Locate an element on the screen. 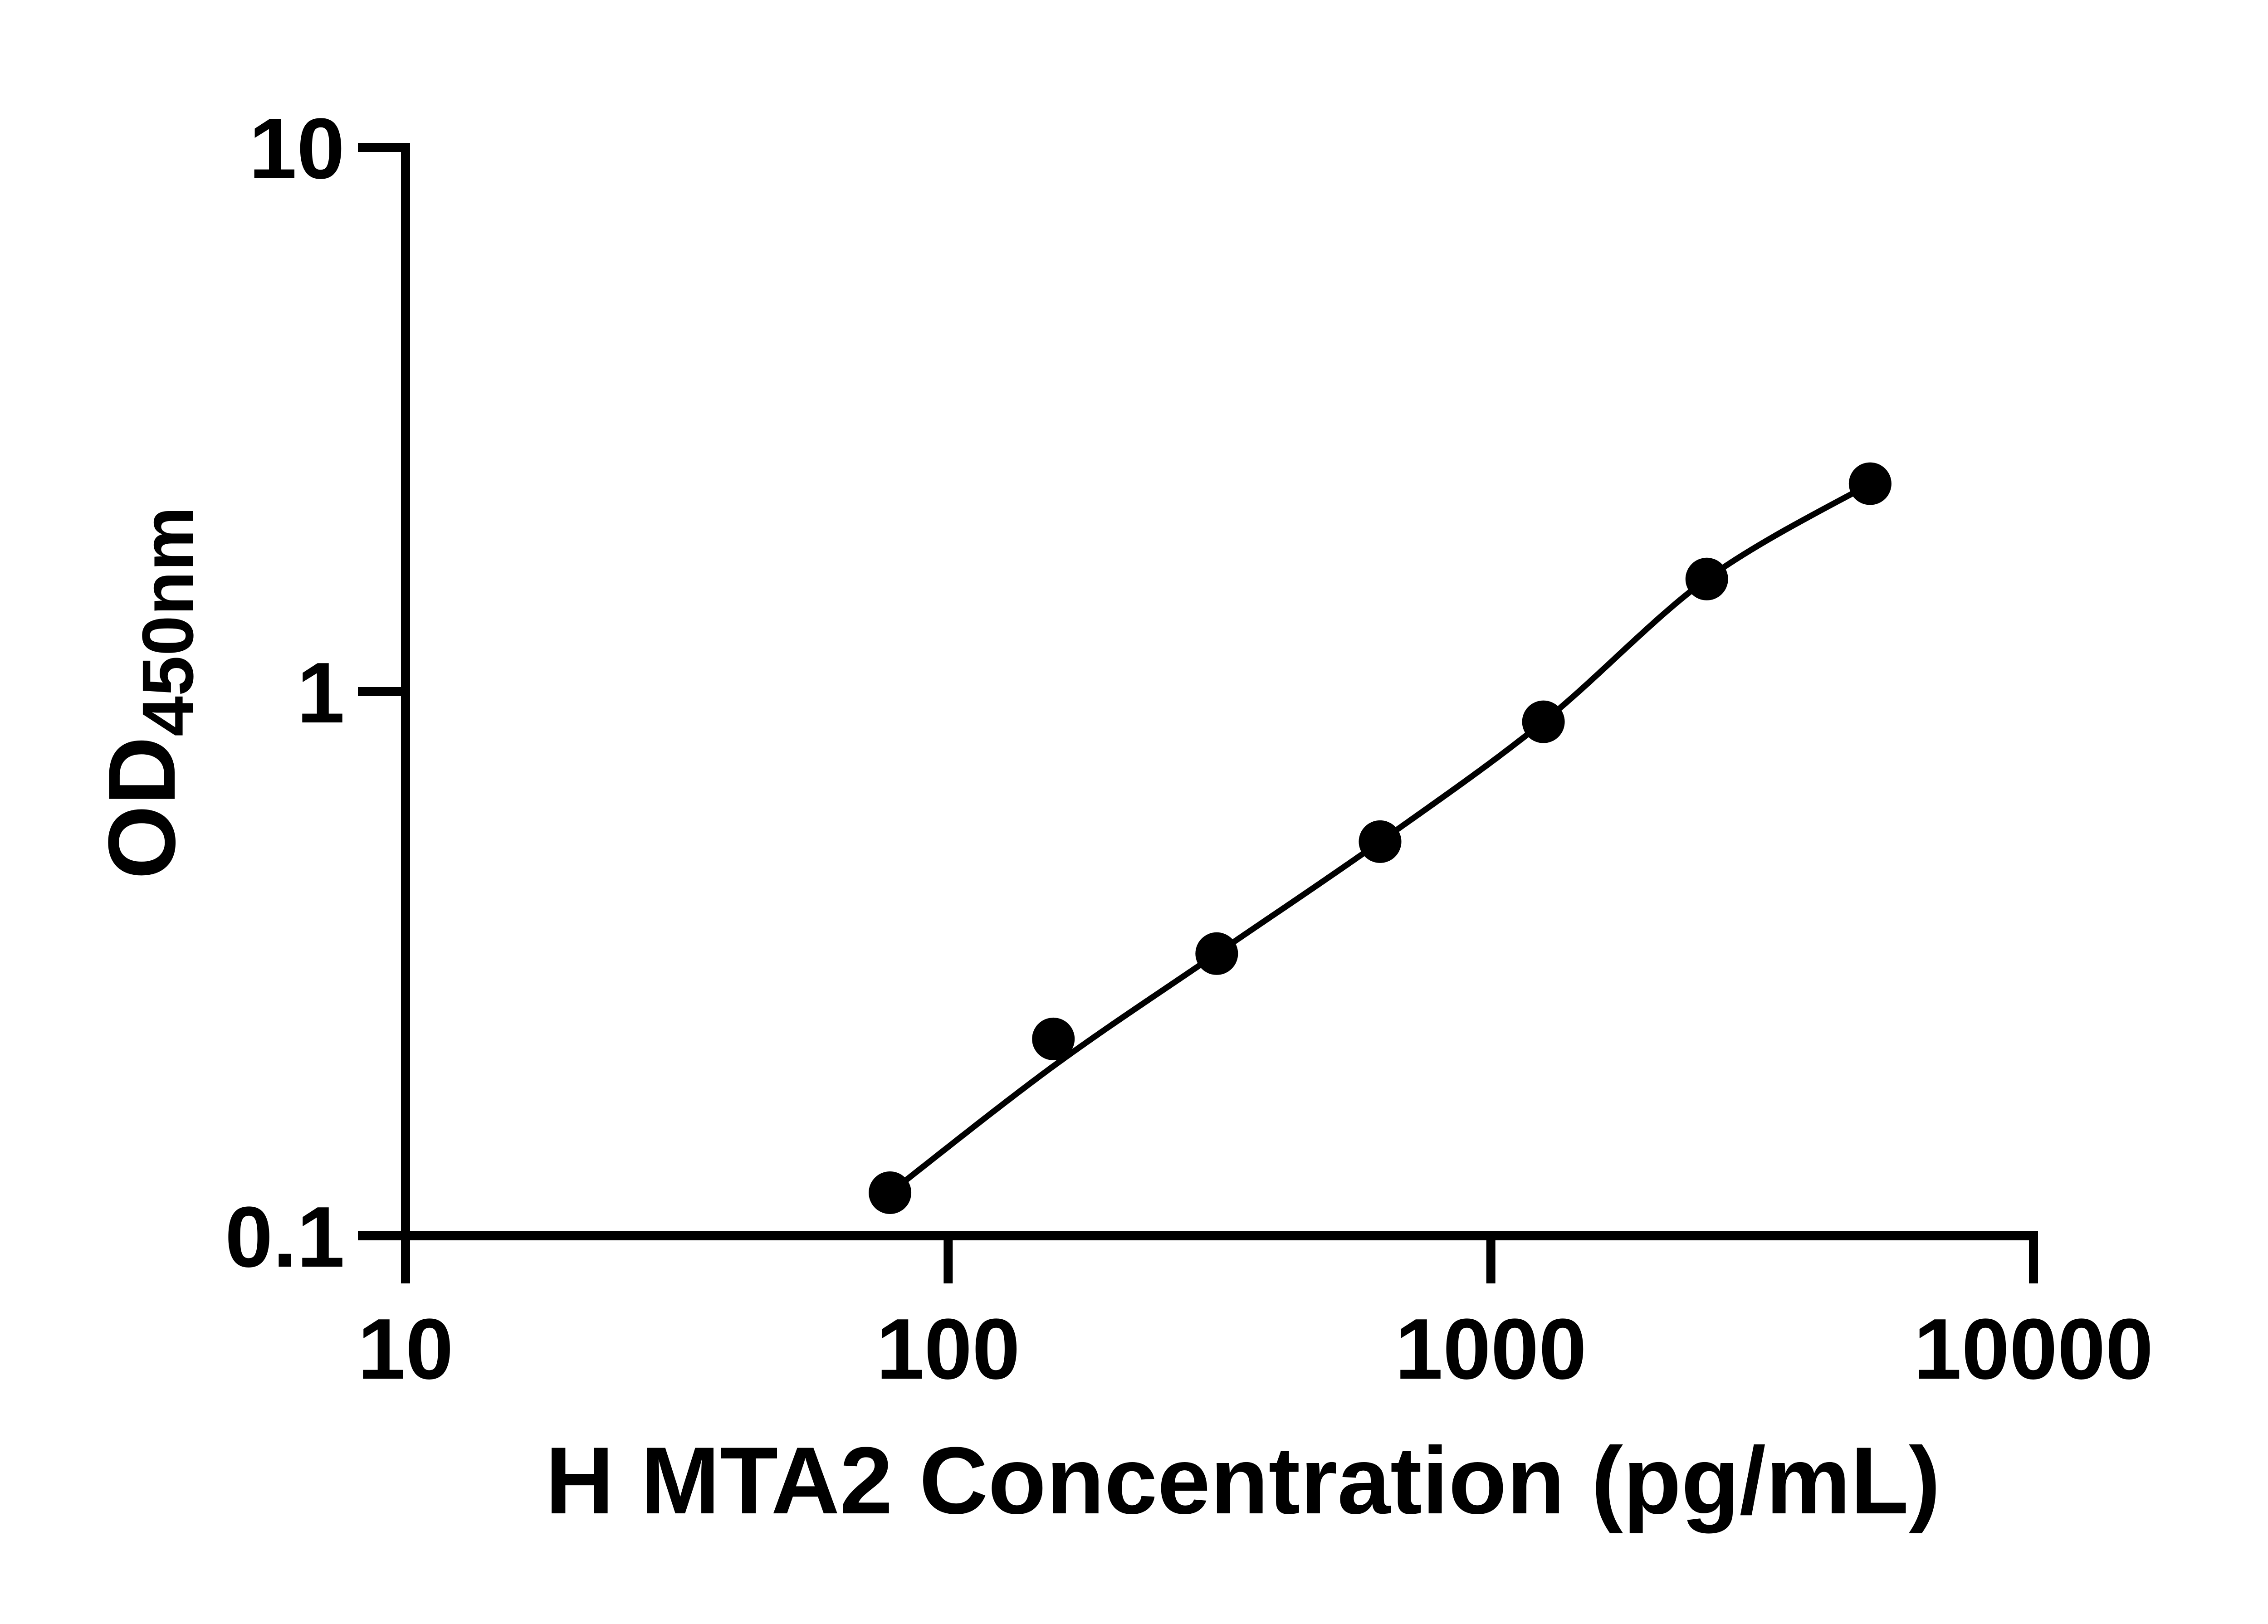  y-tick-label: 0.1 is located at coordinates (285, 1237).